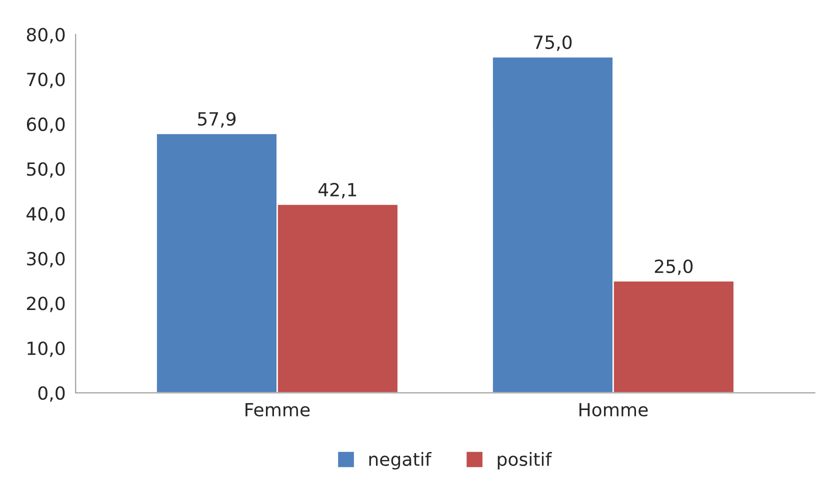 The height and width of the screenshot is (491, 840). What do you see at coordinates (46, 80) in the screenshot?
I see `y-tick-label: 70,0` at bounding box center [46, 80].